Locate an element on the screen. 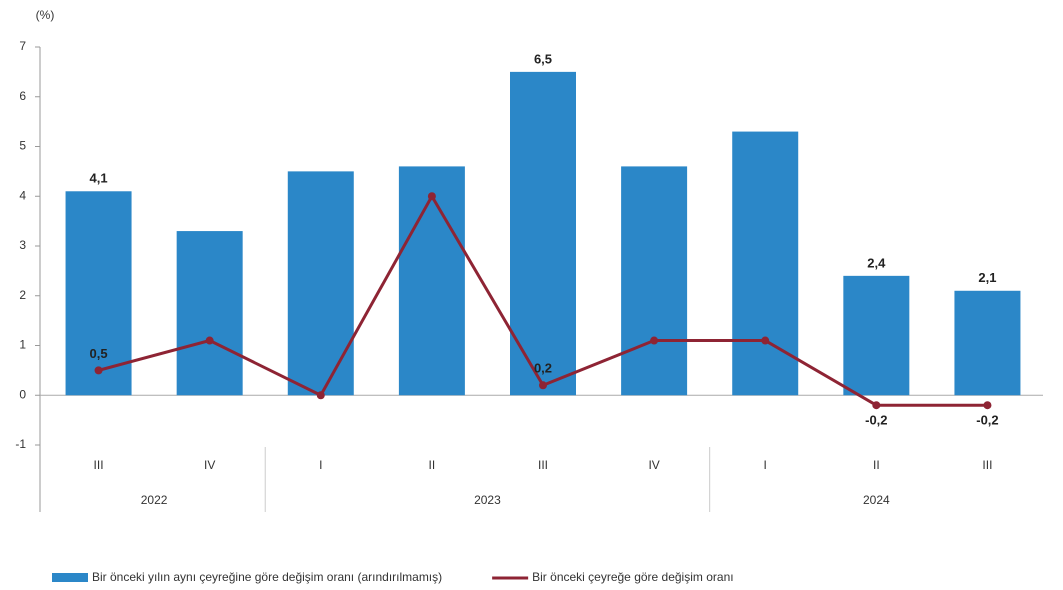  y-tick-label: 0 is located at coordinates (22, 394).